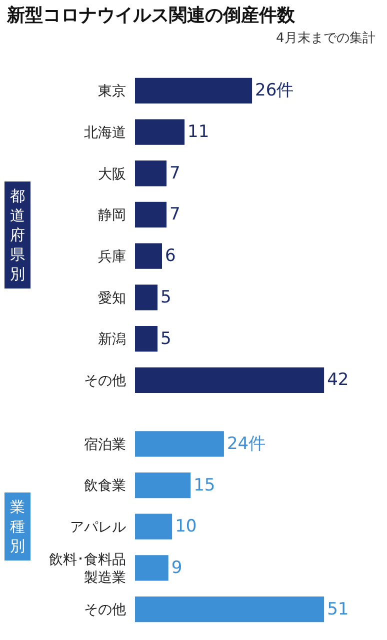 This screenshot has height=640, width=387. What do you see at coordinates (338, 609) in the screenshot?
I see `data-label: 51` at bounding box center [338, 609].